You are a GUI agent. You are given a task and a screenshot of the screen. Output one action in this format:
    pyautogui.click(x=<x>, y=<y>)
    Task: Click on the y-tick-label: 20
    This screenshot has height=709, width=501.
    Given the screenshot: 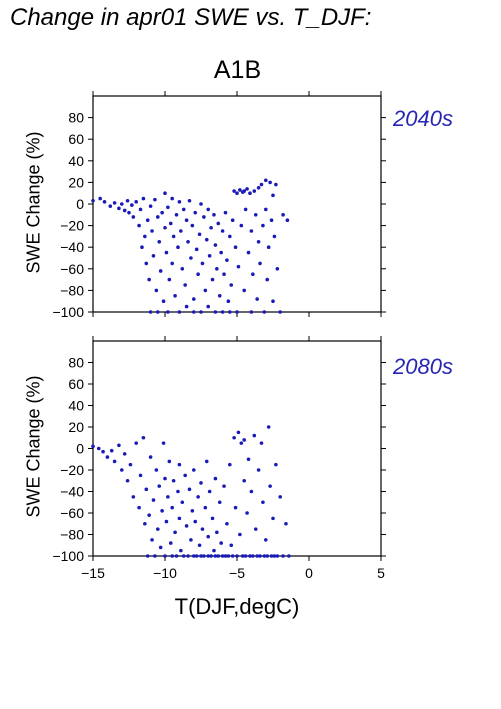 What is the action you would take?
    pyautogui.click(x=76, y=182)
    